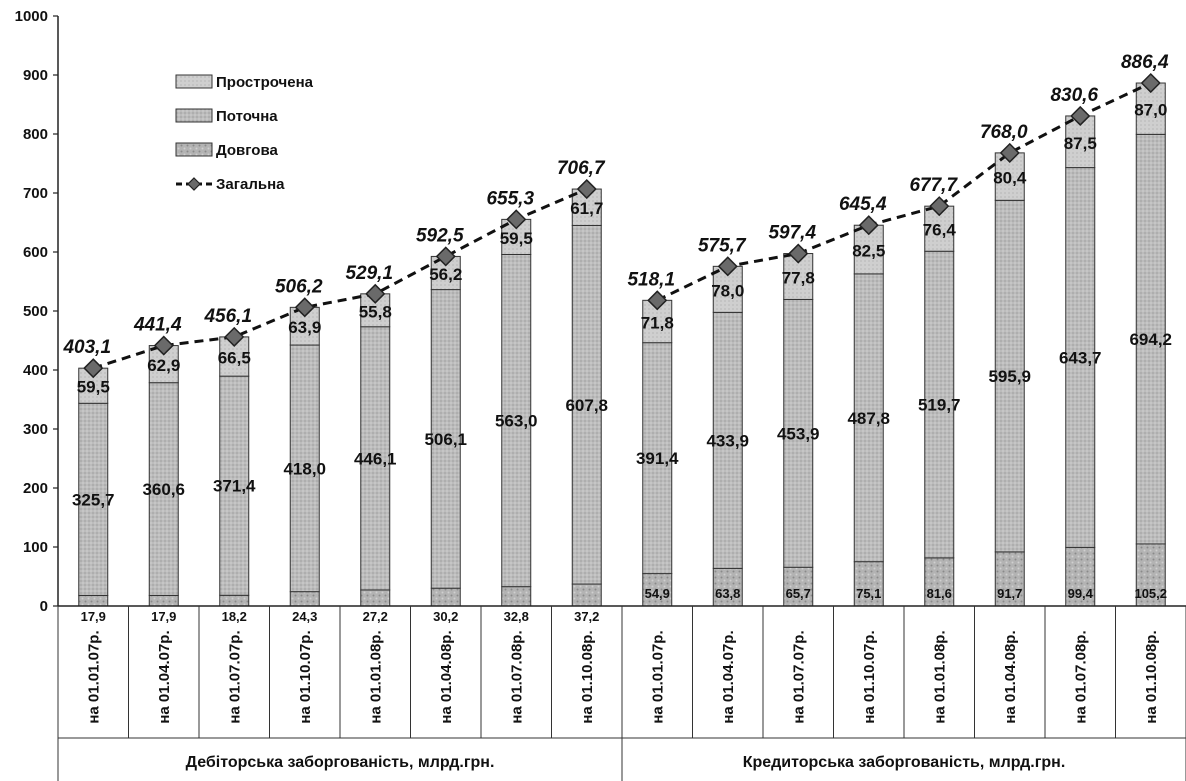 This screenshot has height=781, width=1186. What do you see at coordinates (722, 245) in the screenshot?
I see `total-label: 575,7` at bounding box center [722, 245].